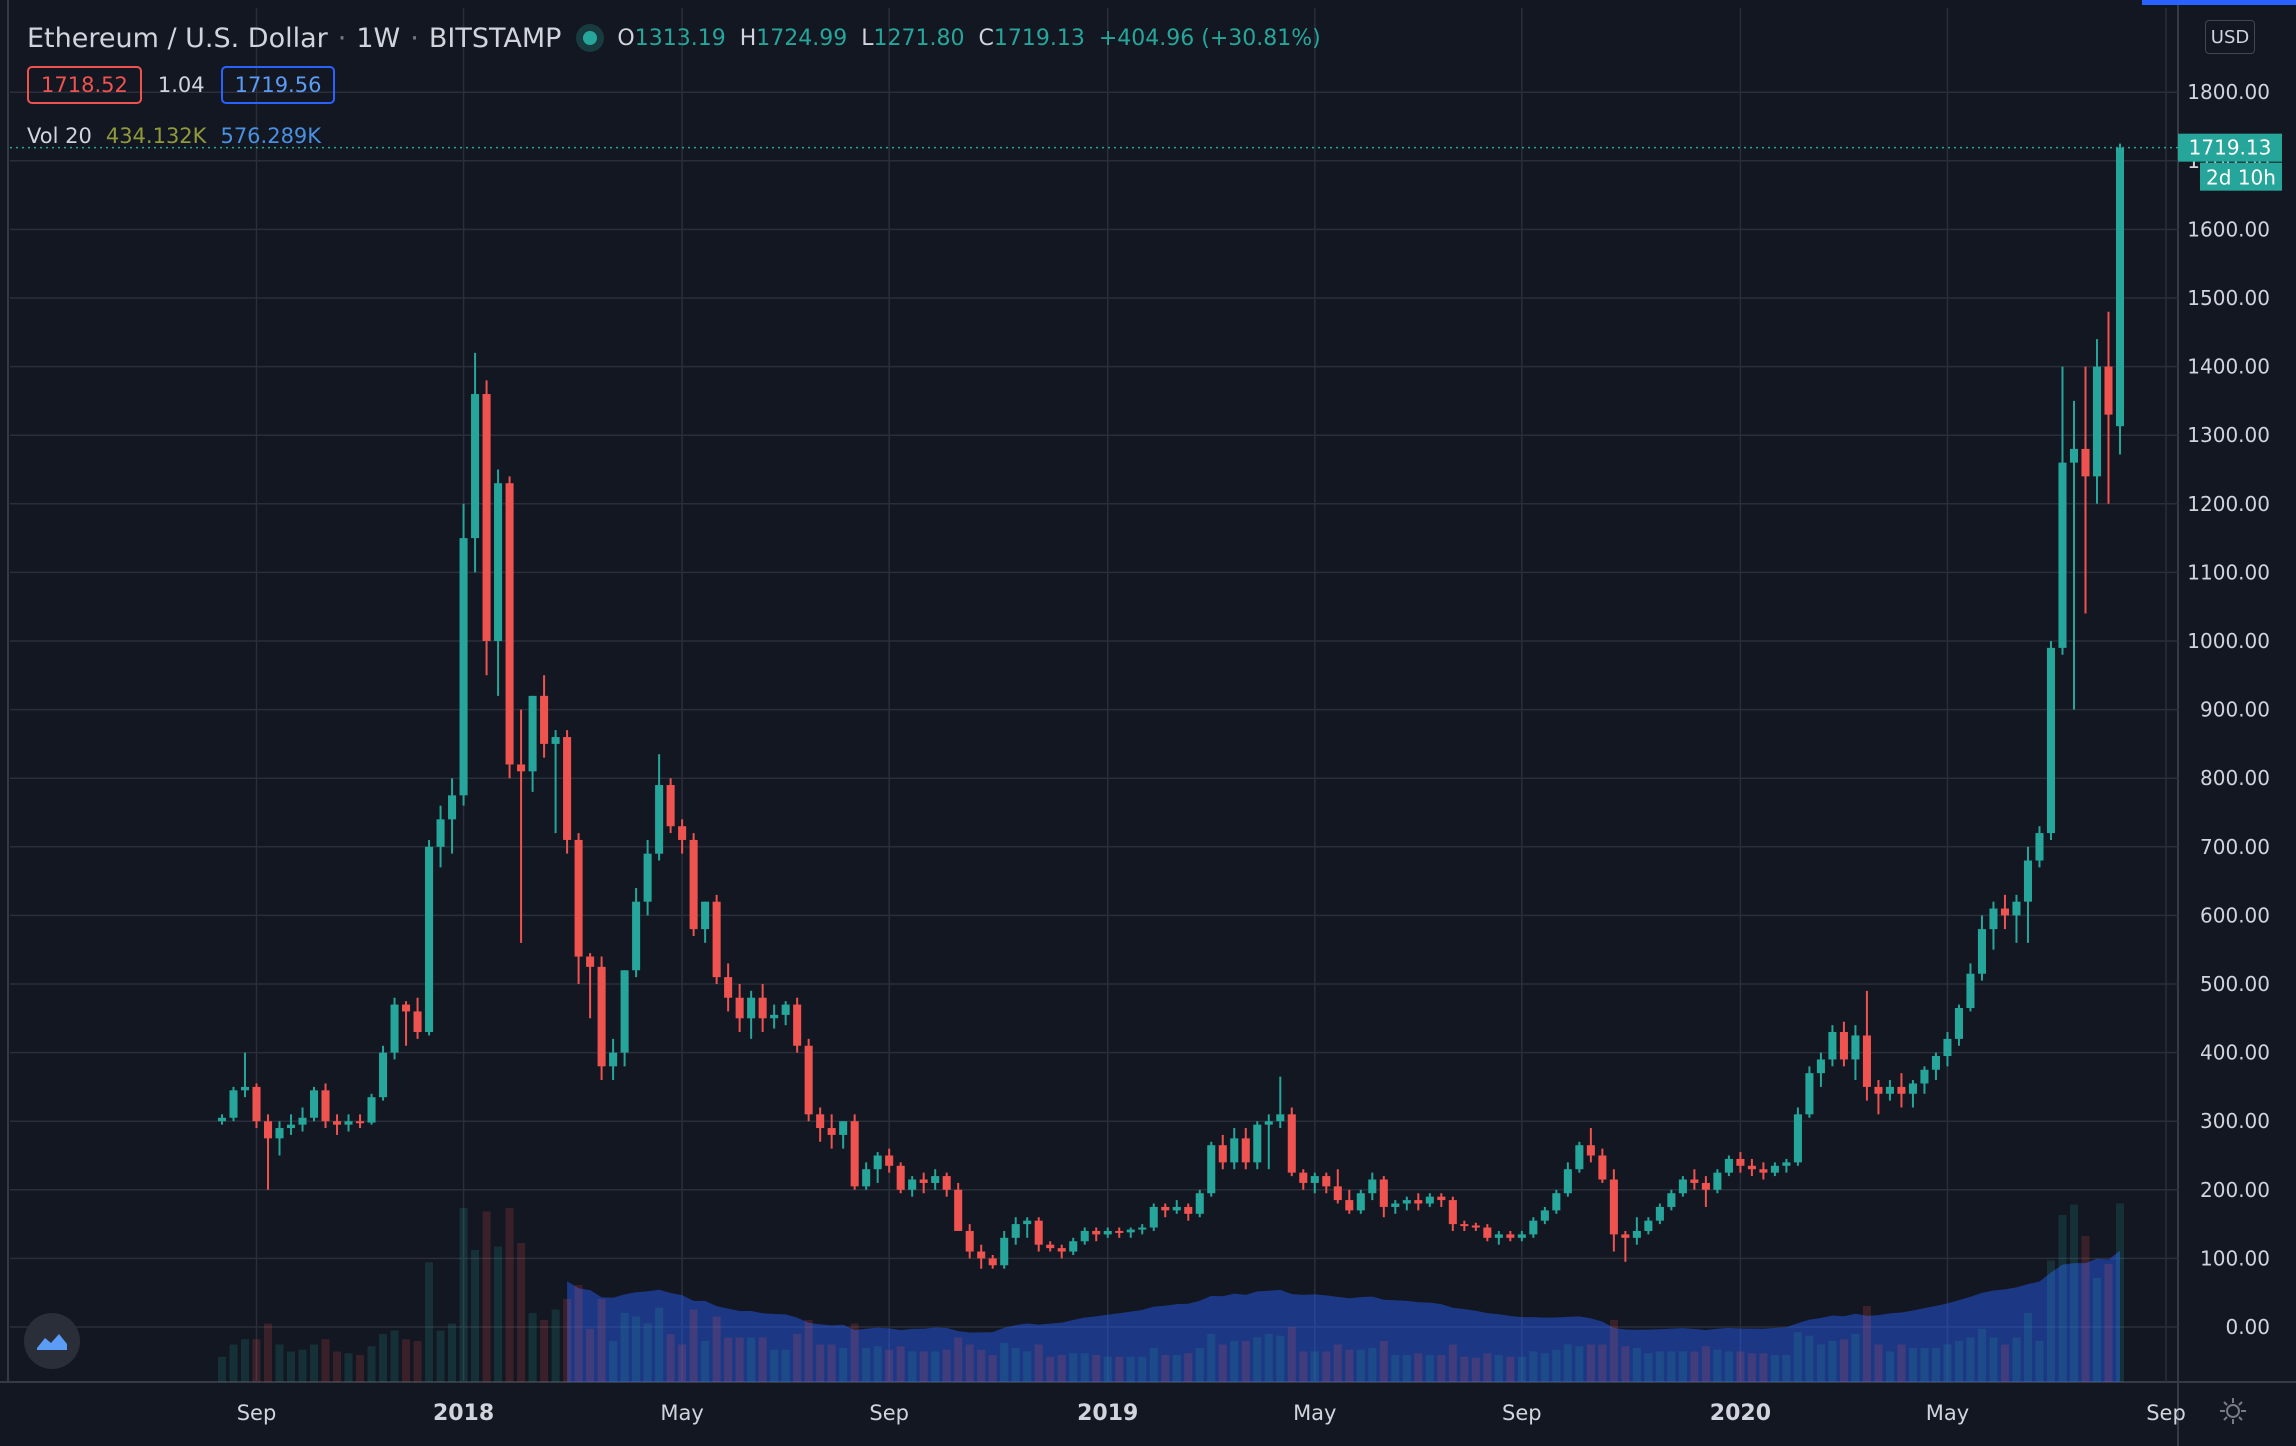 The width and height of the screenshot is (2296, 1446). I want to click on x-tick-label: 2018, so click(463, 1413).